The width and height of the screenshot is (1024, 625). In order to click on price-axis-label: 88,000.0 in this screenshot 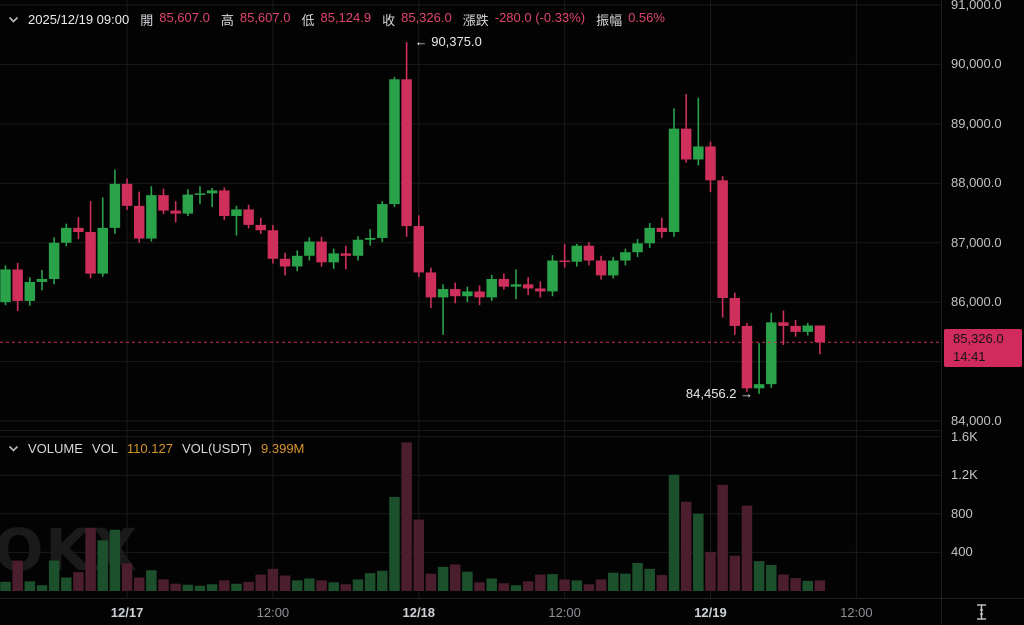, I will do `click(976, 183)`.